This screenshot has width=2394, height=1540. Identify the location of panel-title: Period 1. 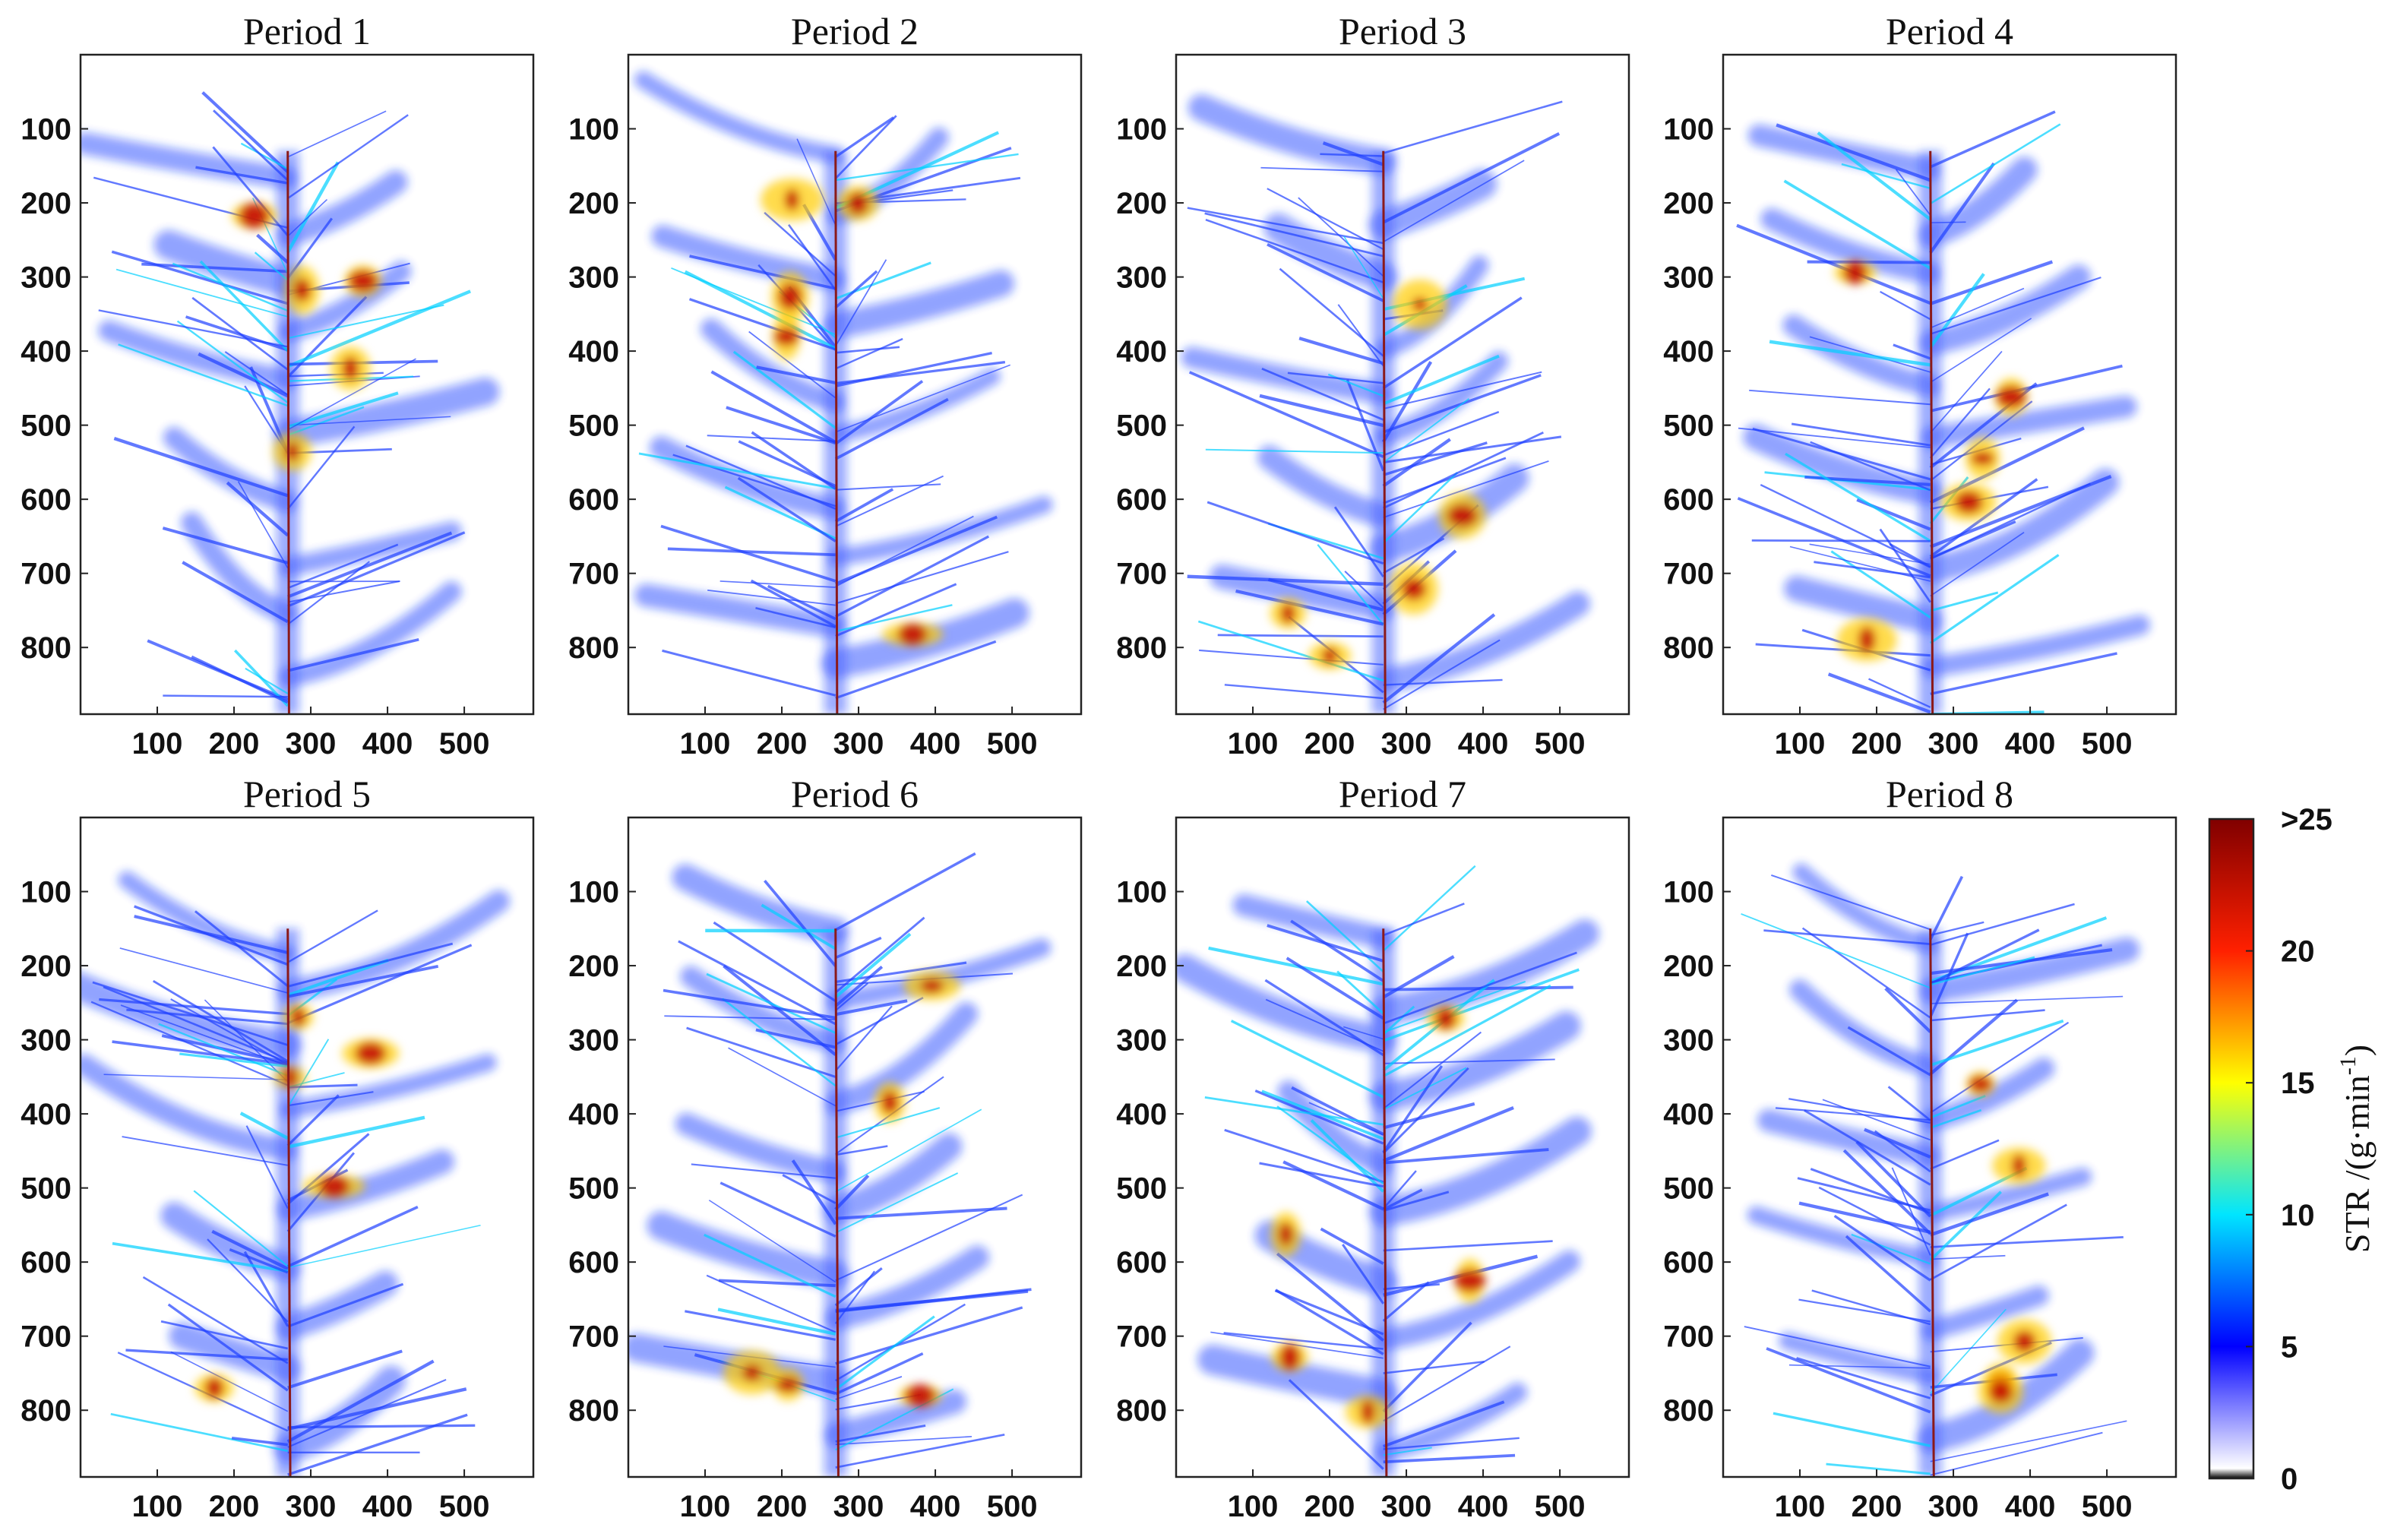
(307, 31).